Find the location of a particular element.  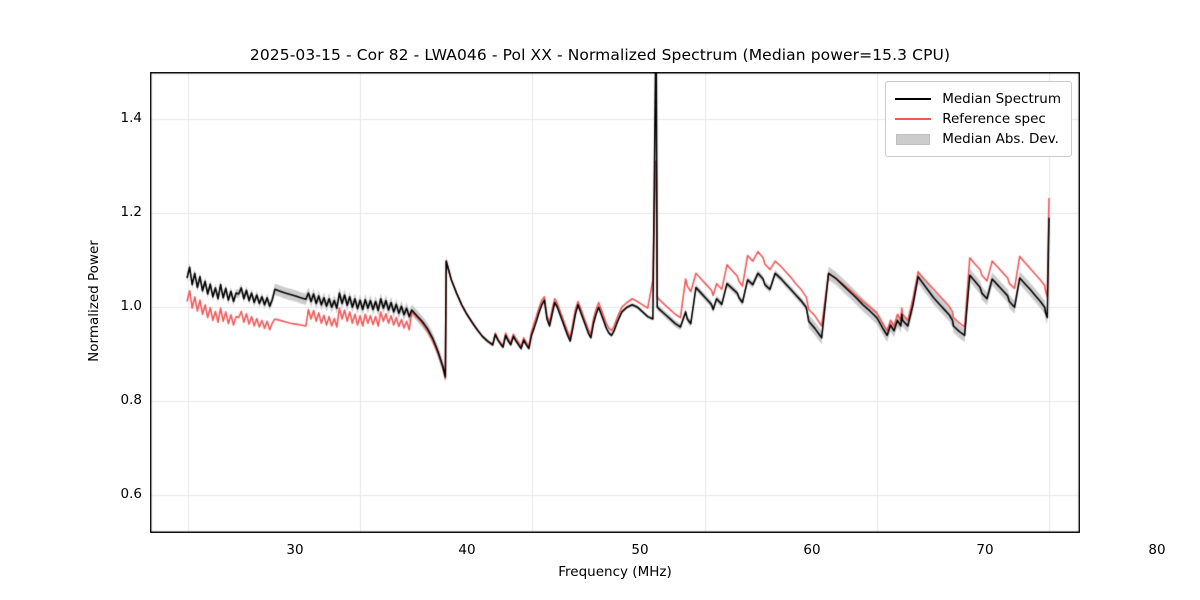

legend-label: Median Spectrum is located at coordinates (1001, 99).